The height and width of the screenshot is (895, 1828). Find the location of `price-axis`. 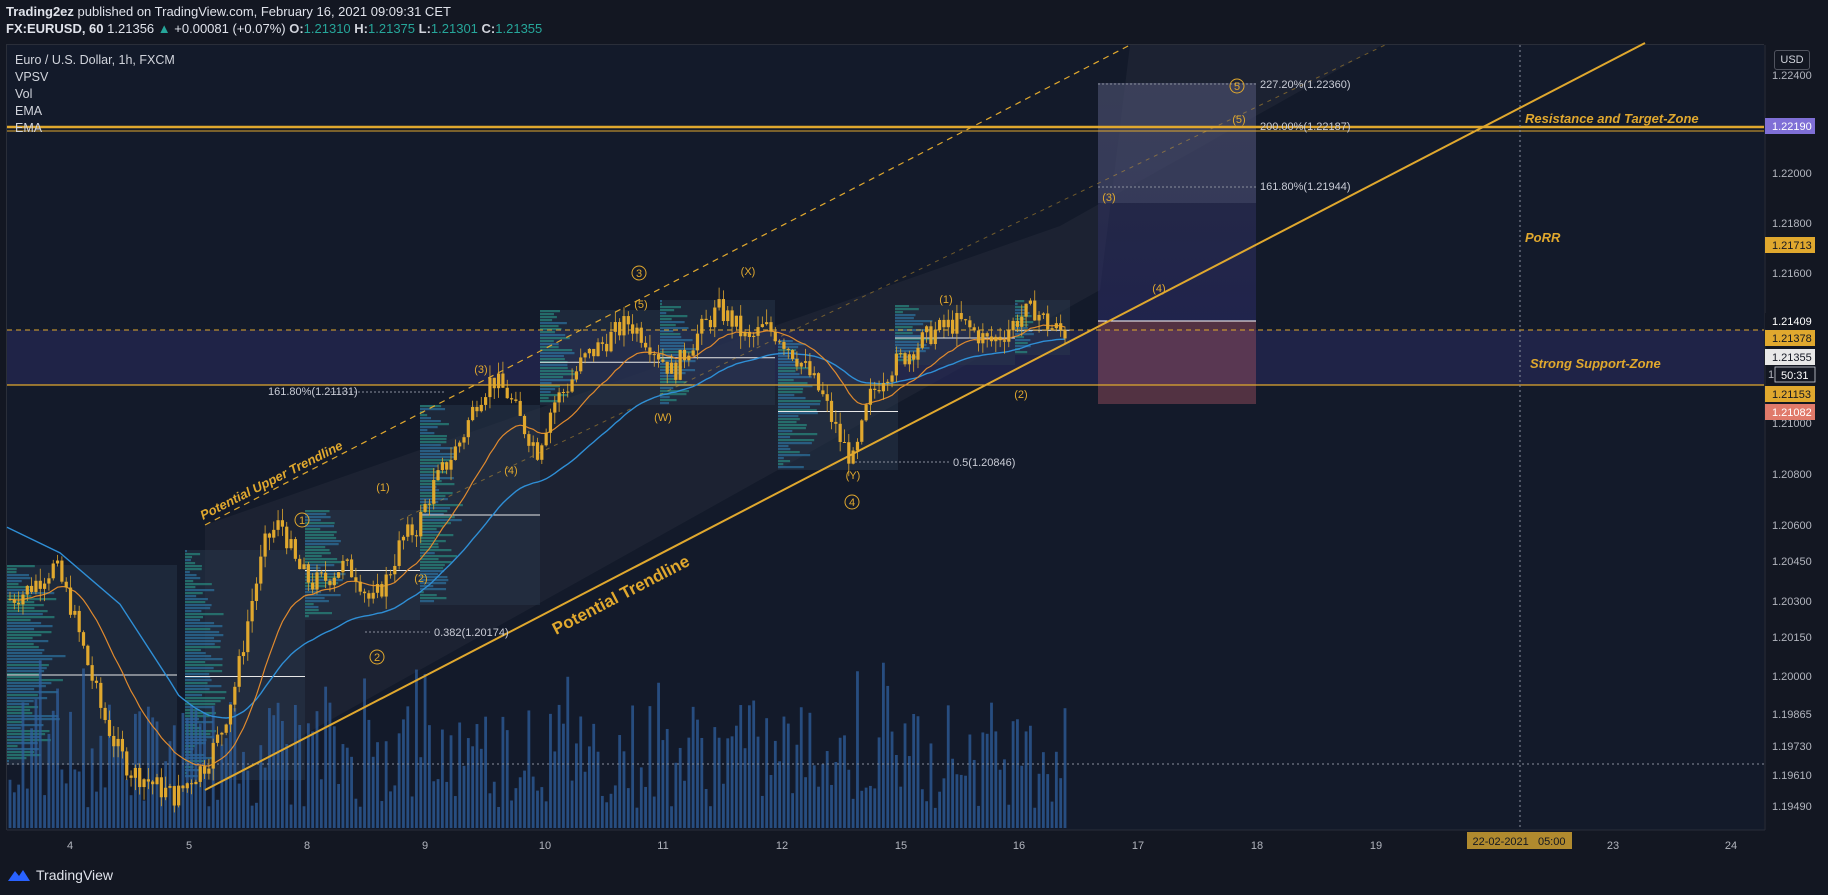

price-axis is located at coordinates (1796, 437).